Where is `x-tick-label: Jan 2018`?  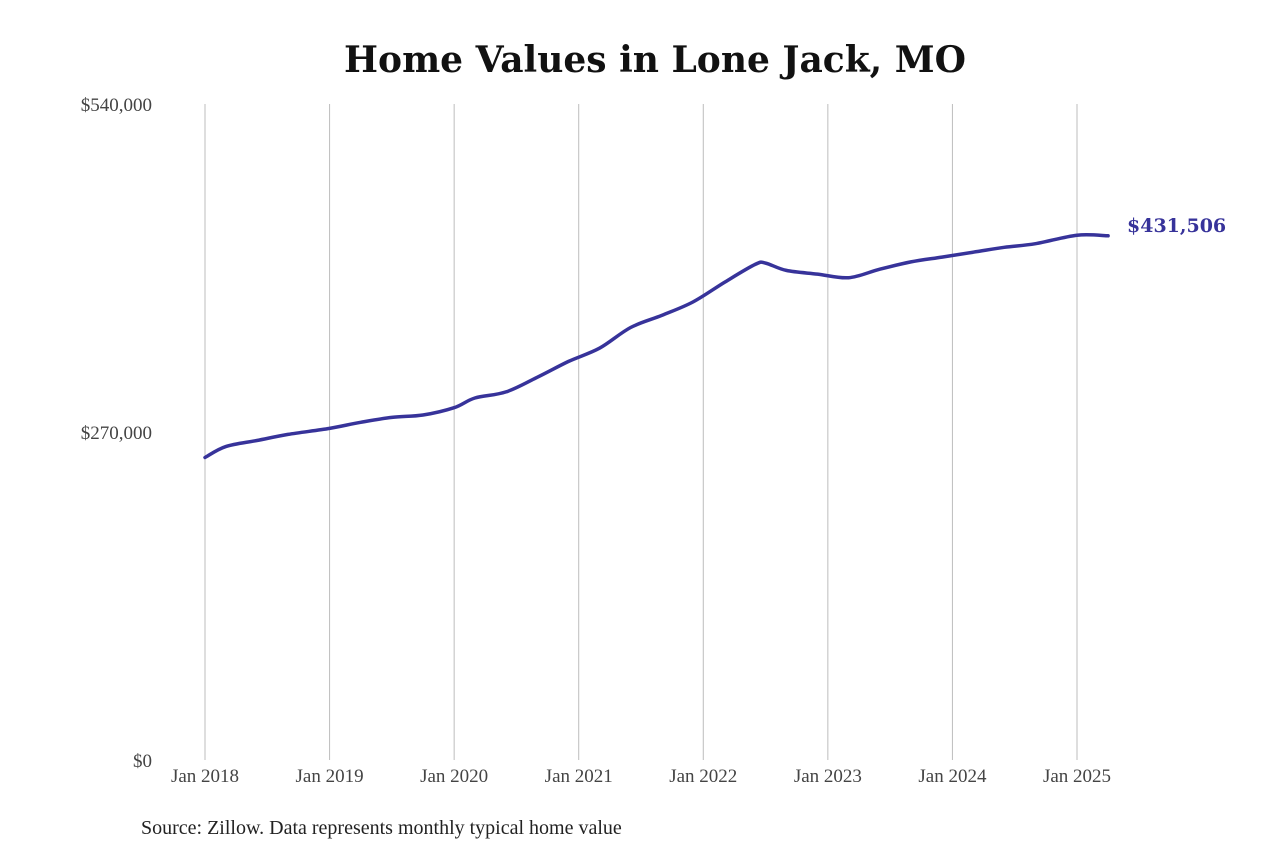 x-tick-label: Jan 2018 is located at coordinates (205, 776).